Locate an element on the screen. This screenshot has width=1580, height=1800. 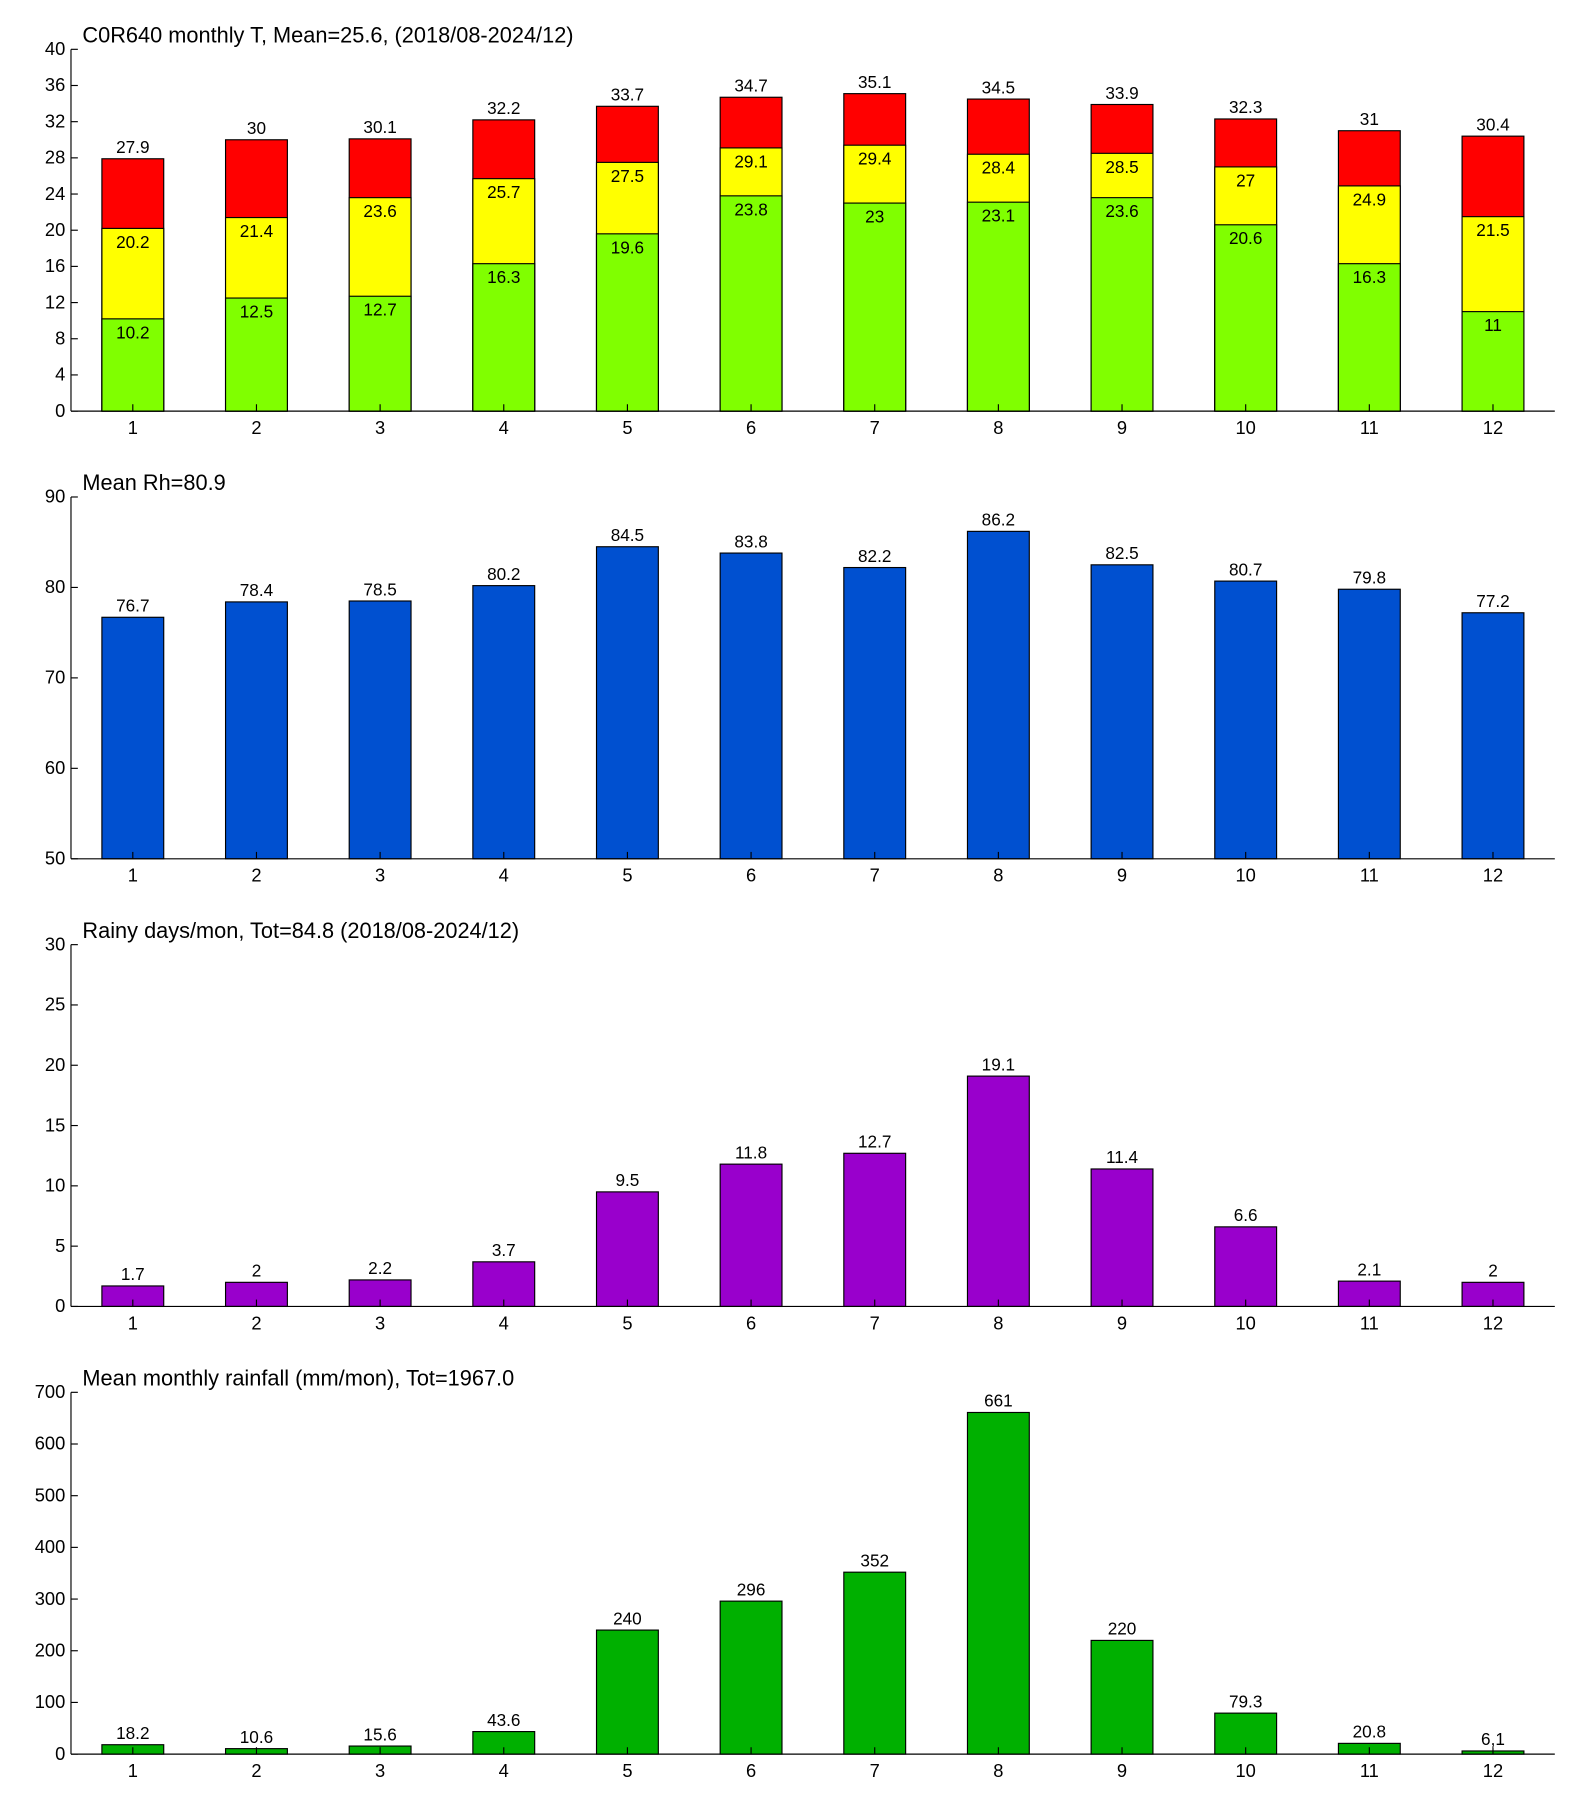
y-tick-label: 36 is located at coordinates (55, 84).